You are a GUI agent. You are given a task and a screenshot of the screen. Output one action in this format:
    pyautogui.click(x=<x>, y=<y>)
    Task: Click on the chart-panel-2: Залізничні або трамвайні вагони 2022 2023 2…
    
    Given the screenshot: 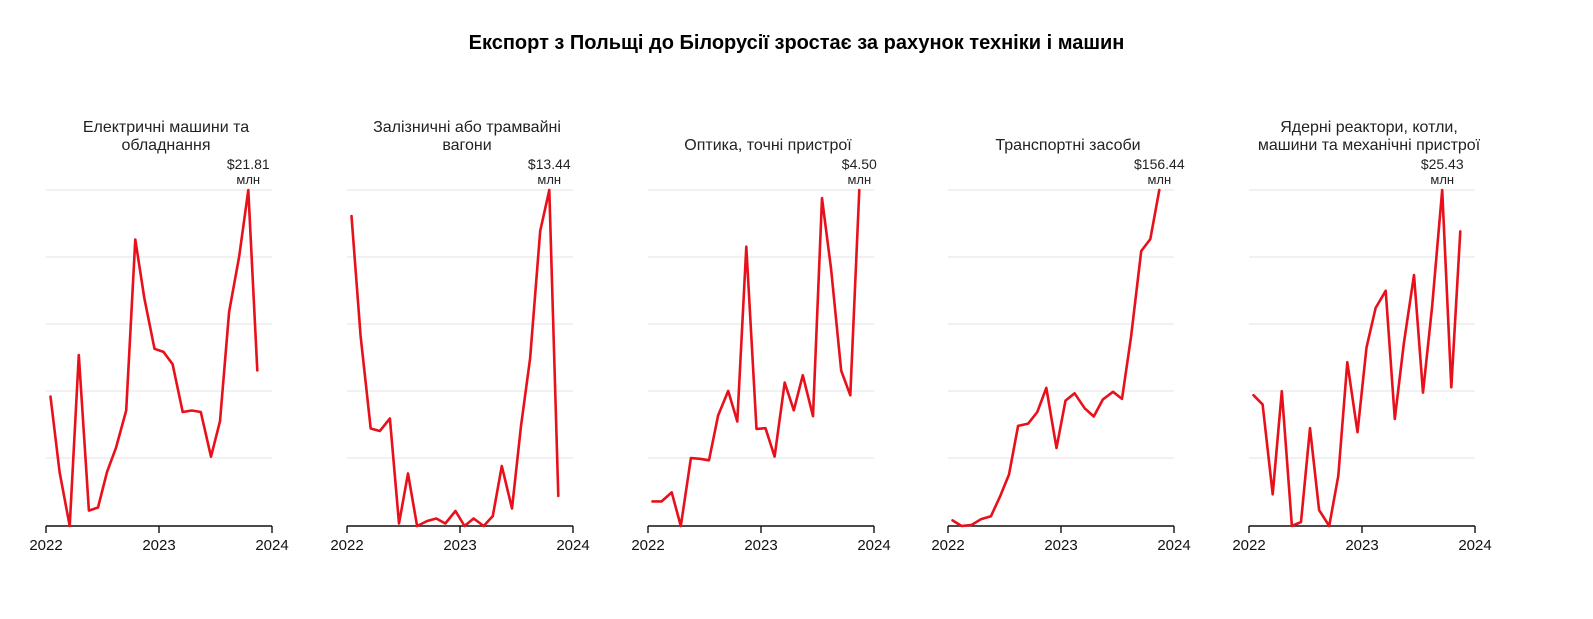 What is the action you would take?
    pyautogui.click(x=468, y=330)
    